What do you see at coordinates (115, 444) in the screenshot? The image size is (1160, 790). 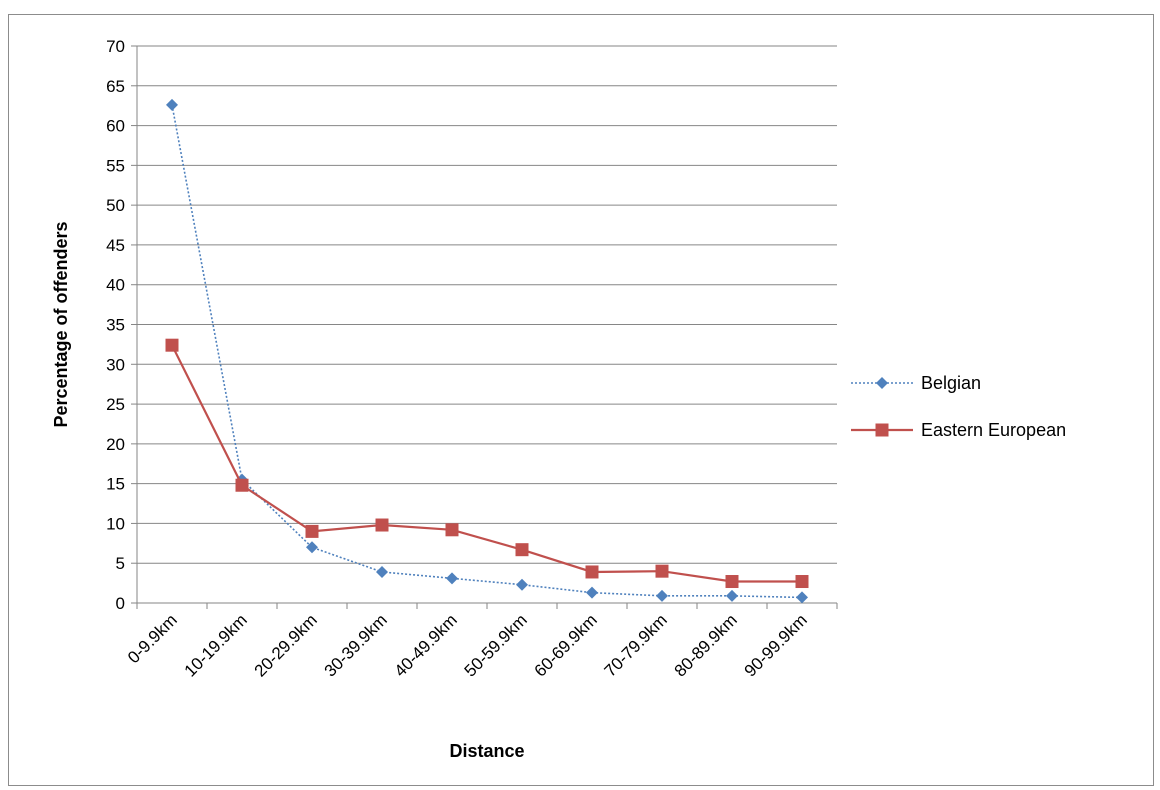 I see `y-tick-label: 20` at bounding box center [115, 444].